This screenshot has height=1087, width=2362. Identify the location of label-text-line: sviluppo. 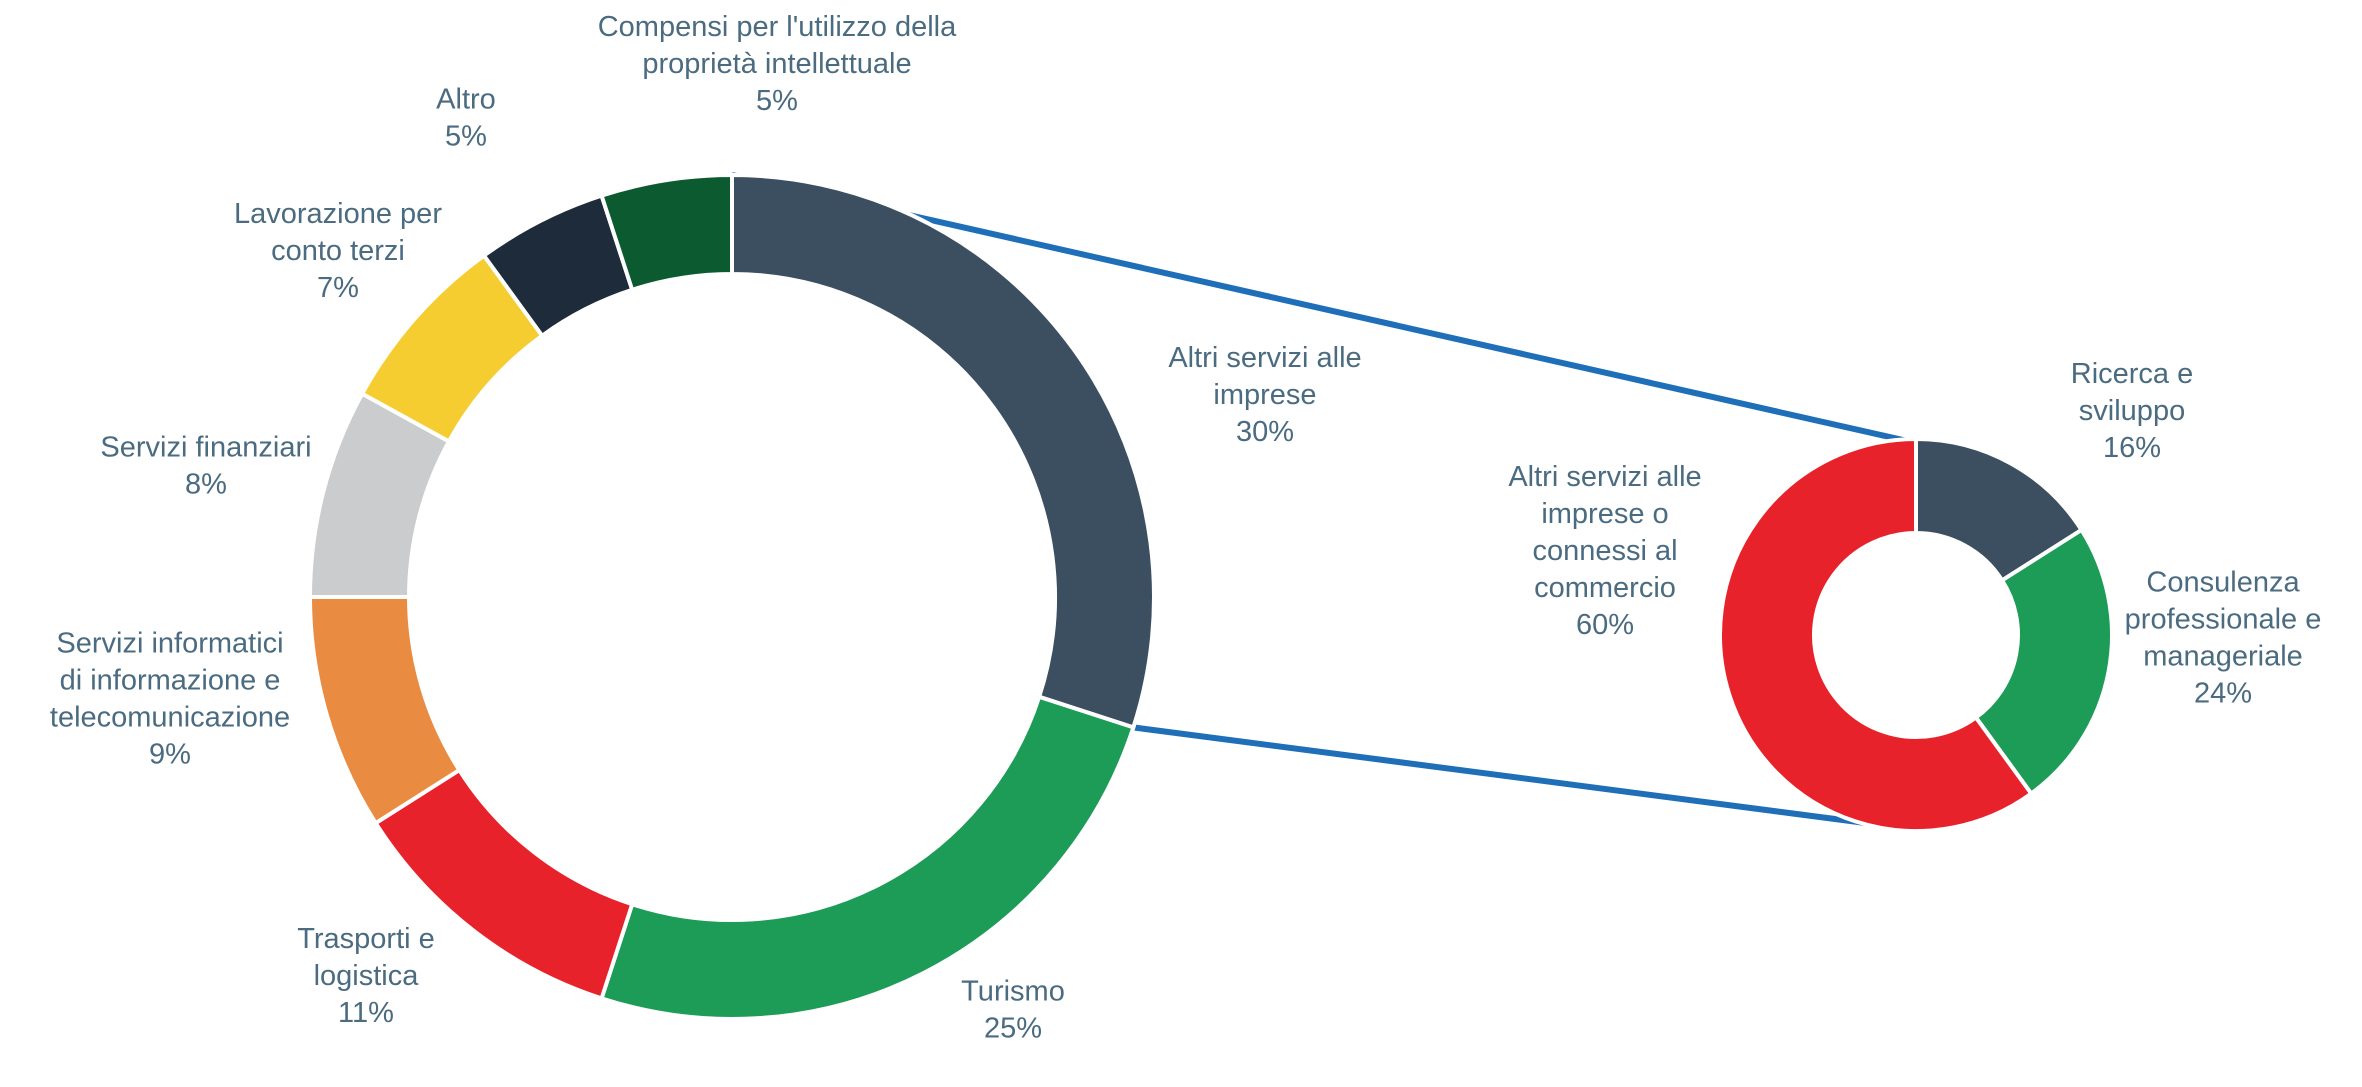
(2132, 411).